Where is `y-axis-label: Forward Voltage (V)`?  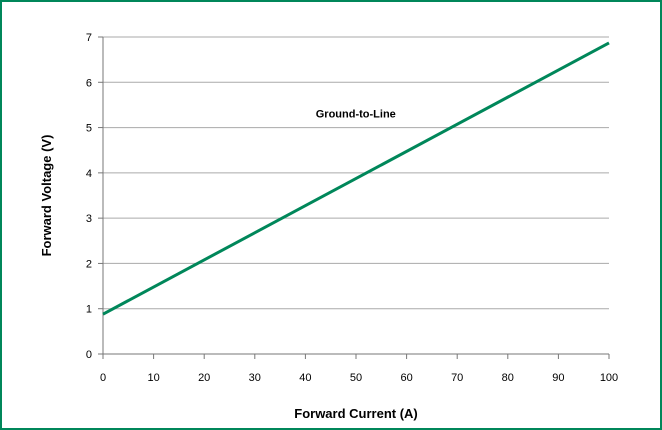
y-axis-label: Forward Voltage (V) is located at coordinates (46, 196).